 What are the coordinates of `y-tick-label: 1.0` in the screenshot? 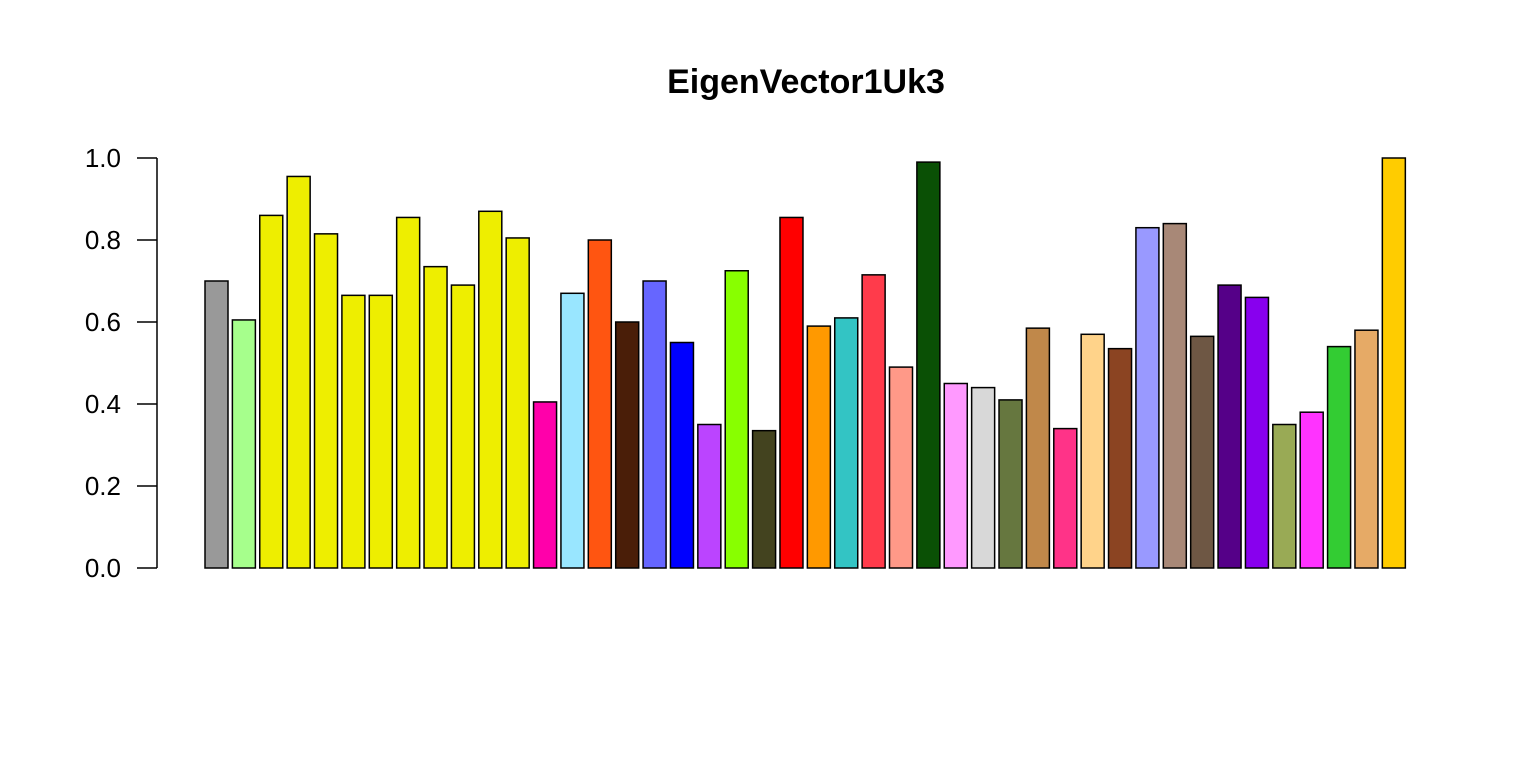 It's located at (103, 158).